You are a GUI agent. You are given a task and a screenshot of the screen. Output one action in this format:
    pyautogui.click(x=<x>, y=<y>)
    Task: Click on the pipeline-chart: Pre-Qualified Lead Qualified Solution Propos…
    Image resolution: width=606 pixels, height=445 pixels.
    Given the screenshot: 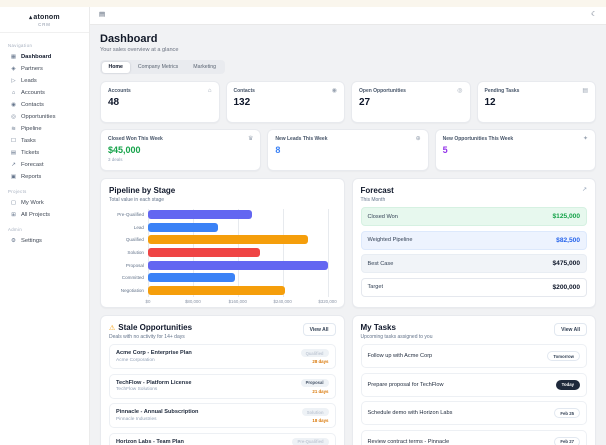 What is the action you would take?
    pyautogui.click(x=223, y=257)
    